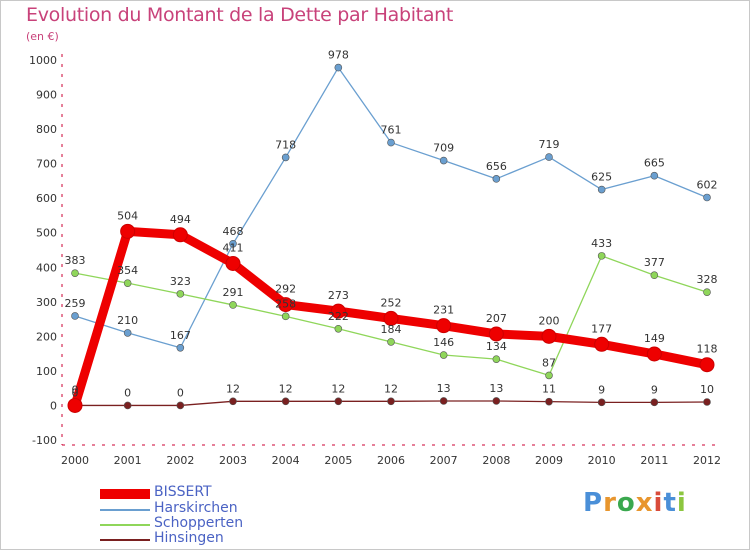 The image size is (750, 550). Describe the element at coordinates (443, 342) in the screenshot. I see `data-label-schopperten: 146` at that location.